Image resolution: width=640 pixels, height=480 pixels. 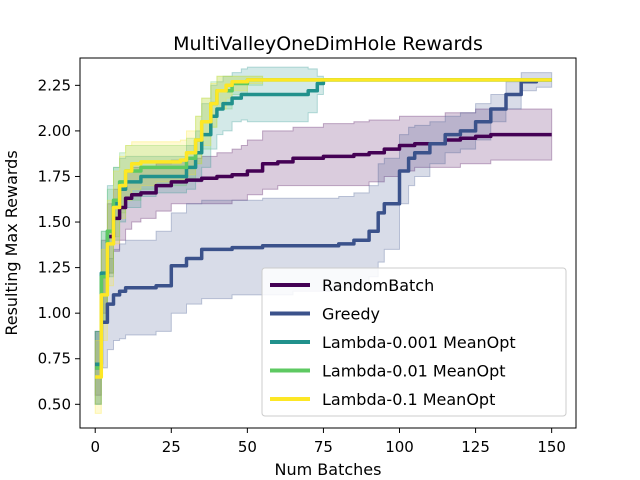 I want to click on legend-label-0: RandomBatch, so click(x=378, y=285).